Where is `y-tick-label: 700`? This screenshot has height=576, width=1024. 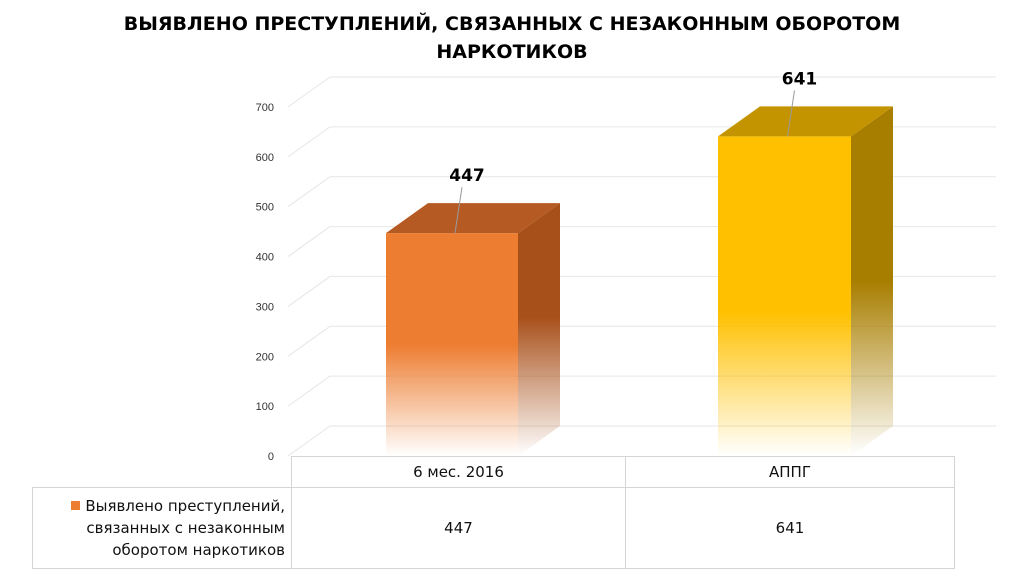 y-tick-label: 700 is located at coordinates (265, 108).